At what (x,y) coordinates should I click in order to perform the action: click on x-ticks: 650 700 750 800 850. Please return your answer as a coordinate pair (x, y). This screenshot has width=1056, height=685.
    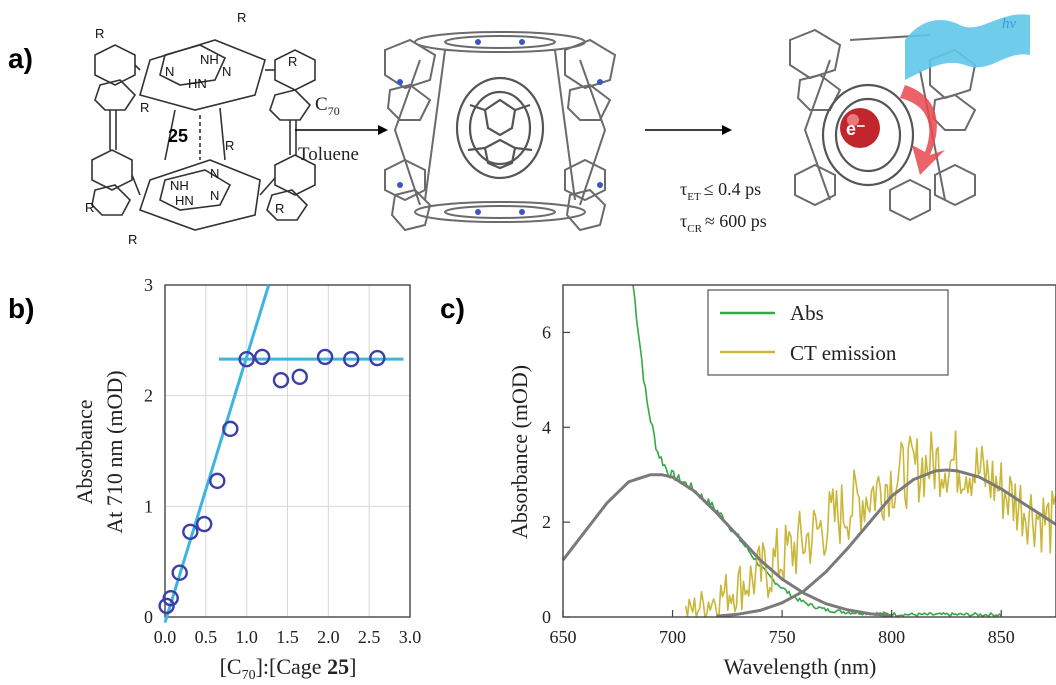
    Looking at the image, I should click on (782, 628).